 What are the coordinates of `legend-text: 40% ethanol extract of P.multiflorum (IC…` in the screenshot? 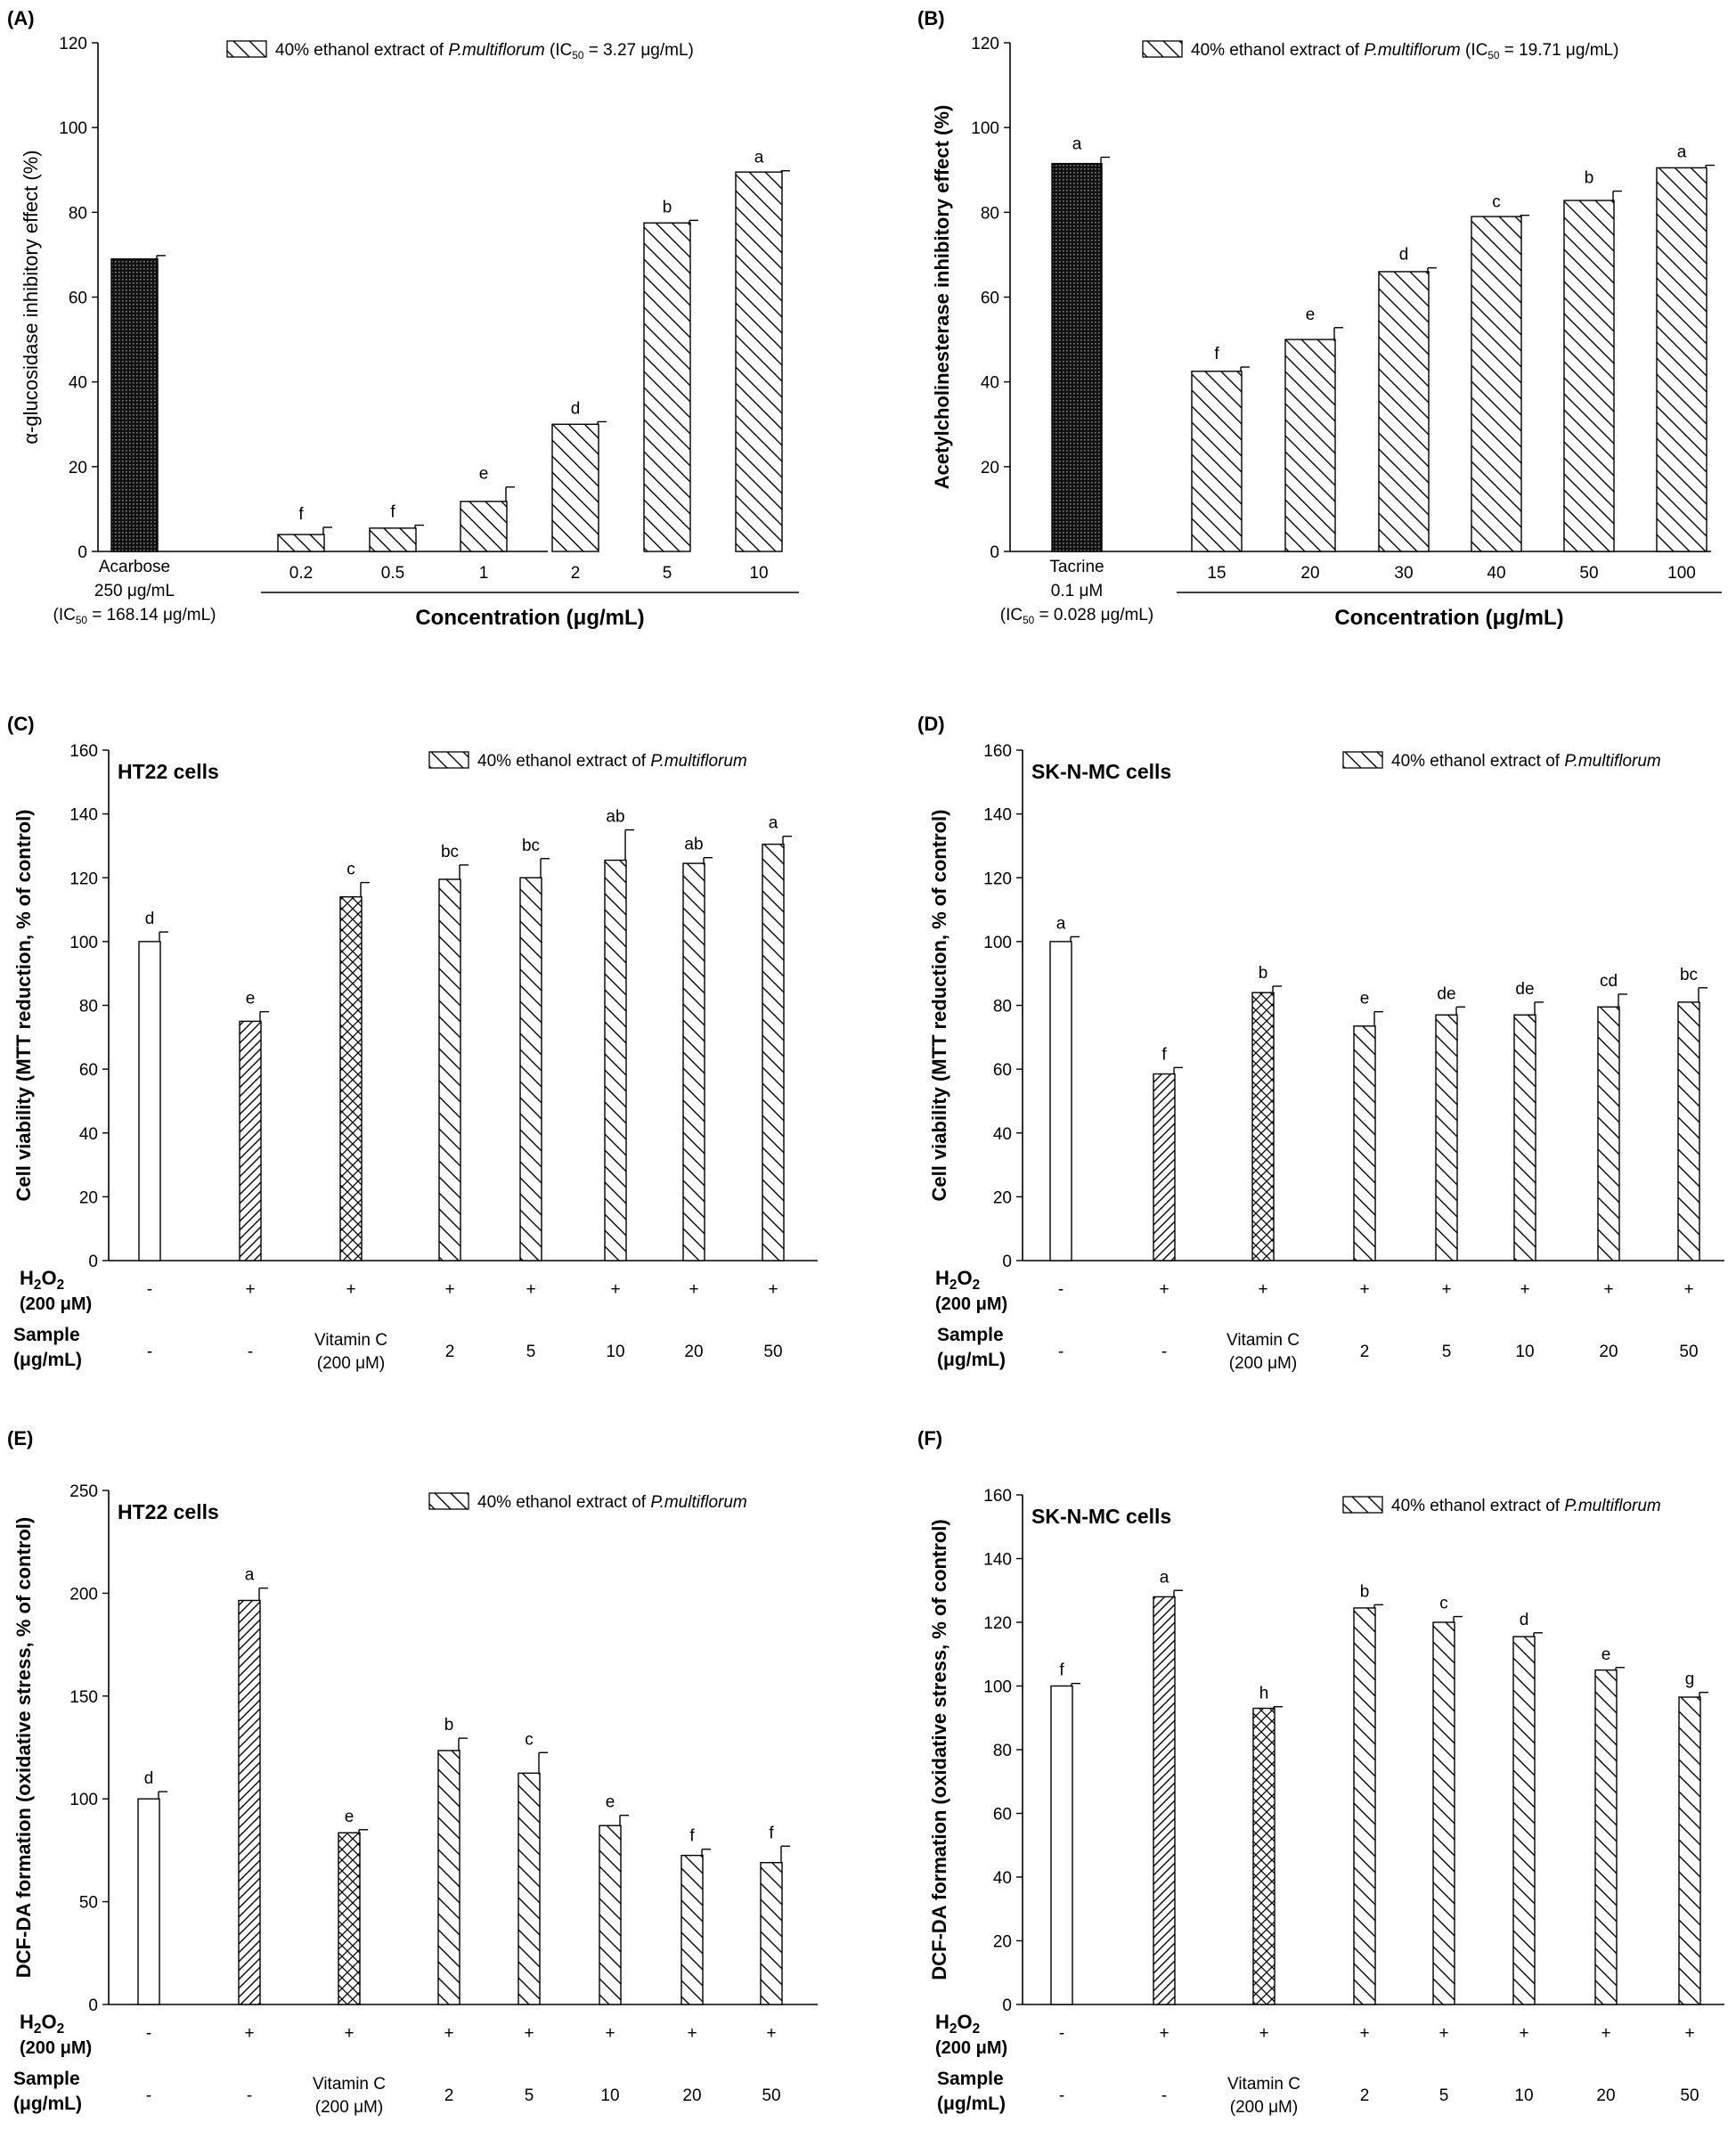 It's located at (1405, 51).